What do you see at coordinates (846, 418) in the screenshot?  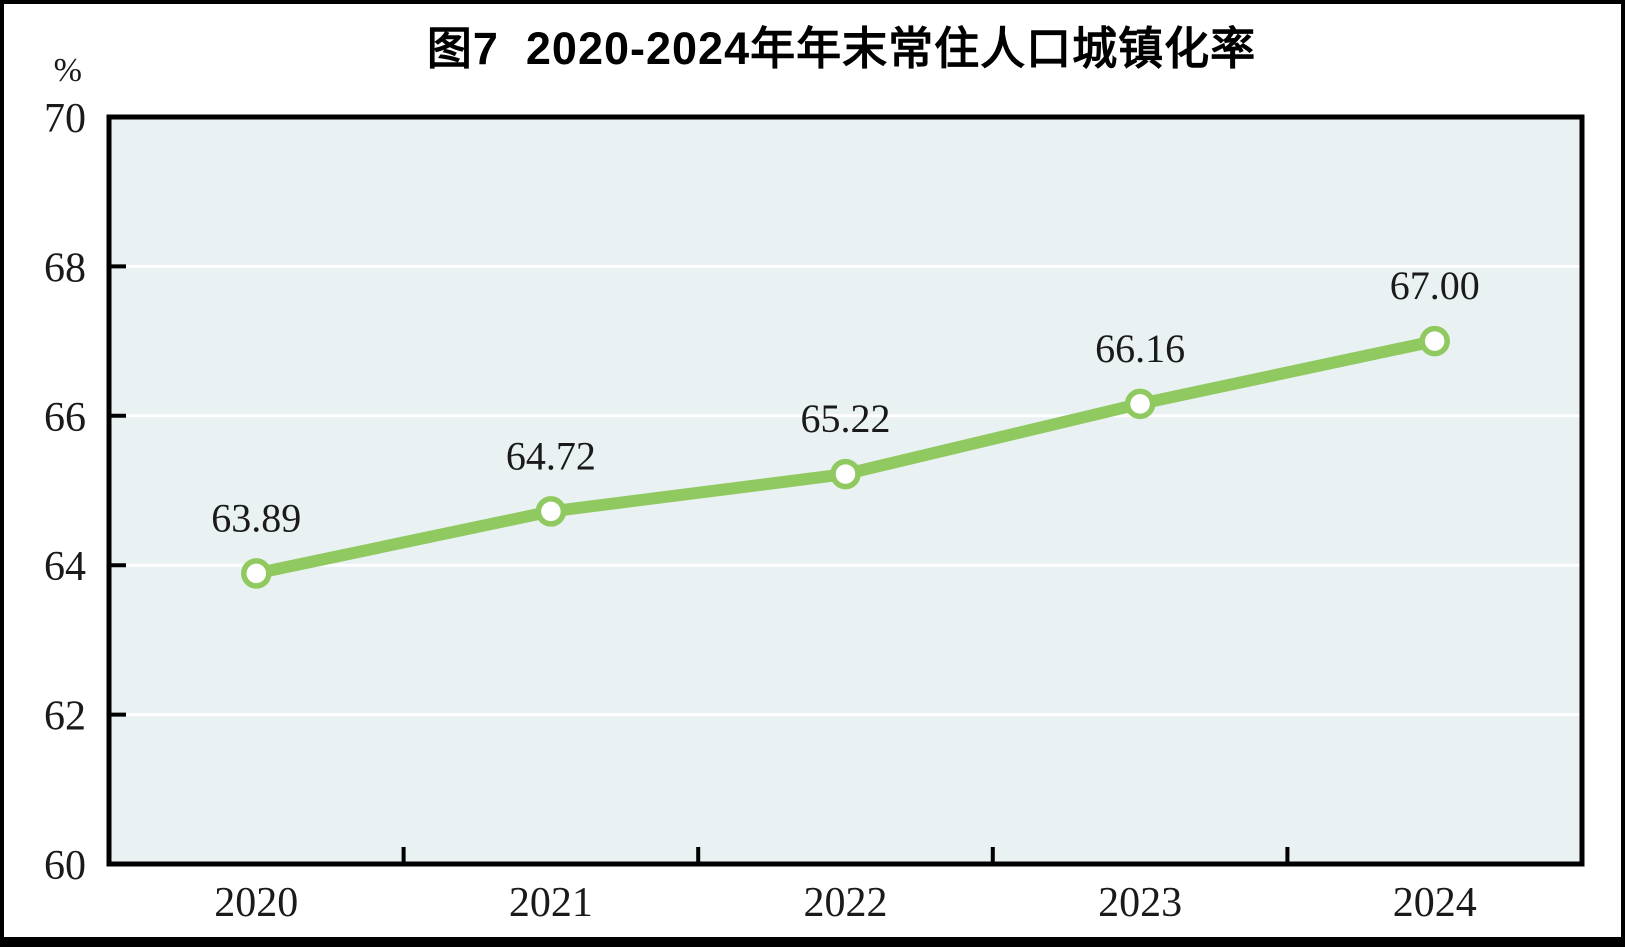 I see `data-point-label: 65.22` at bounding box center [846, 418].